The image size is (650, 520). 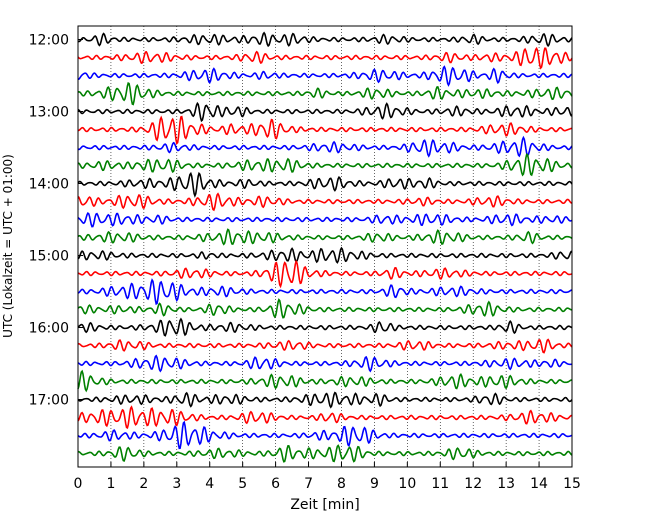 What do you see at coordinates (143, 484) in the screenshot?
I see `x-tick-label: 2` at bounding box center [143, 484].